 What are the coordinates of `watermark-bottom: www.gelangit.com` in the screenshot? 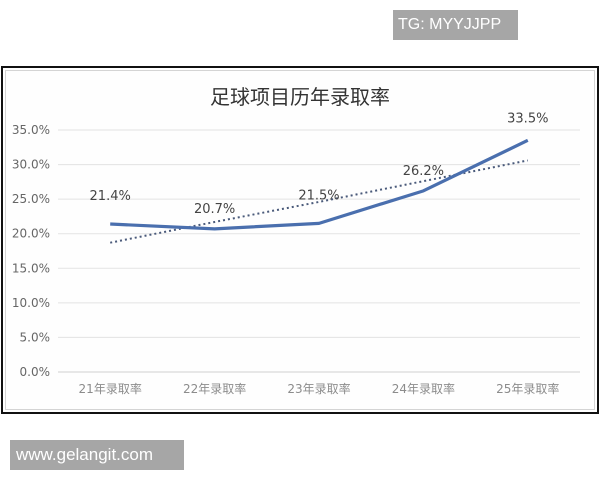 It's located at (97, 455).